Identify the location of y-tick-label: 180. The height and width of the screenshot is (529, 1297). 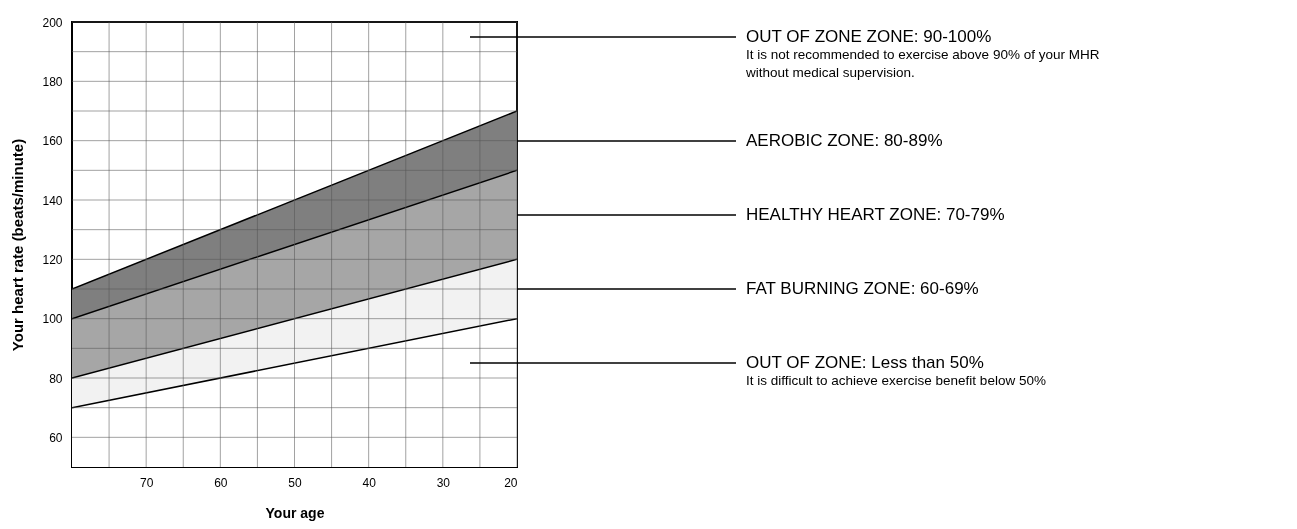
(52, 81).